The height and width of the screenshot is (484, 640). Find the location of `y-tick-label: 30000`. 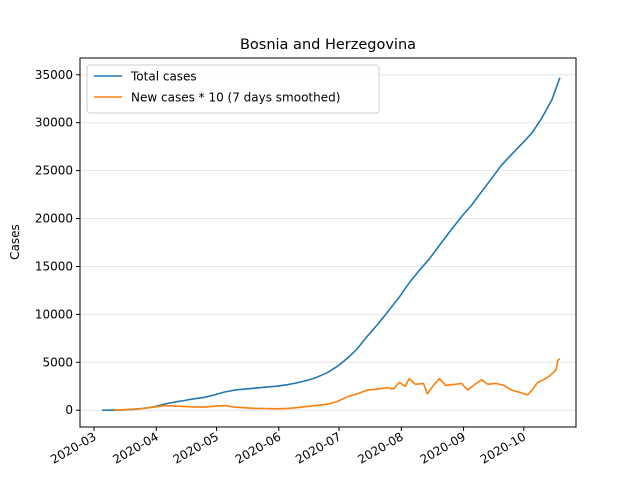

y-tick-label: 30000 is located at coordinates (54, 123).